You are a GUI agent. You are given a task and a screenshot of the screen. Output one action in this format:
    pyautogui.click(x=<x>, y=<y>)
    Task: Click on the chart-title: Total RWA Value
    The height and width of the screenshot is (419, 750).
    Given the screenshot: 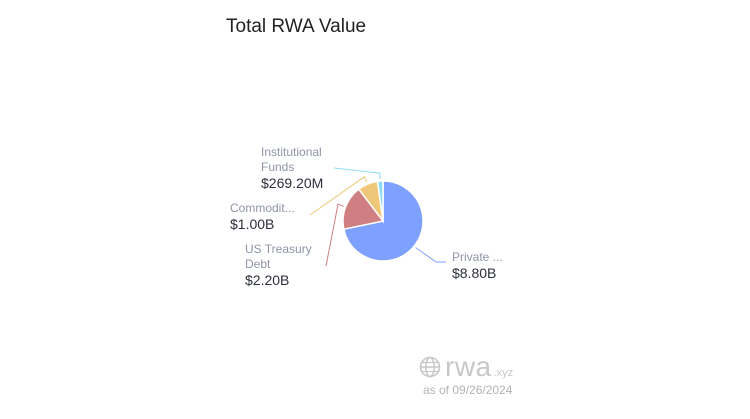 What is the action you would take?
    pyautogui.click(x=296, y=26)
    